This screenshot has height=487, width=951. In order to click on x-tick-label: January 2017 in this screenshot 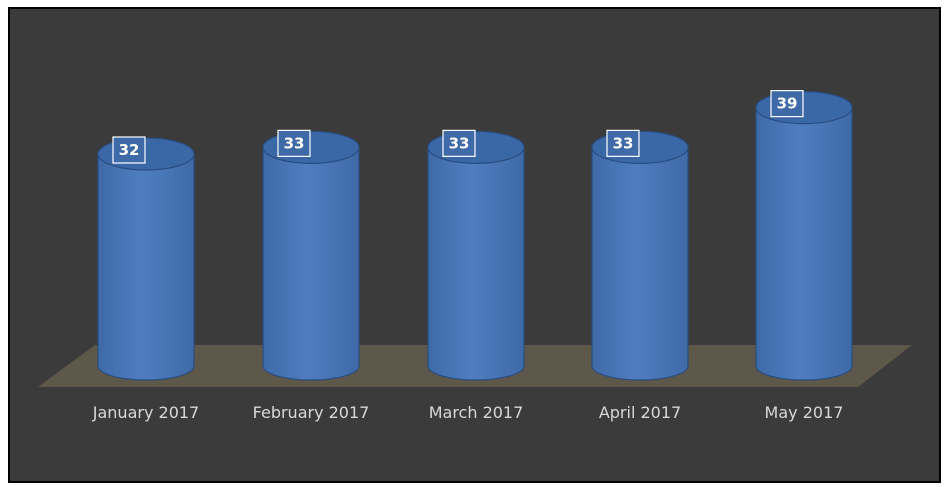, I will do `click(145, 412)`.